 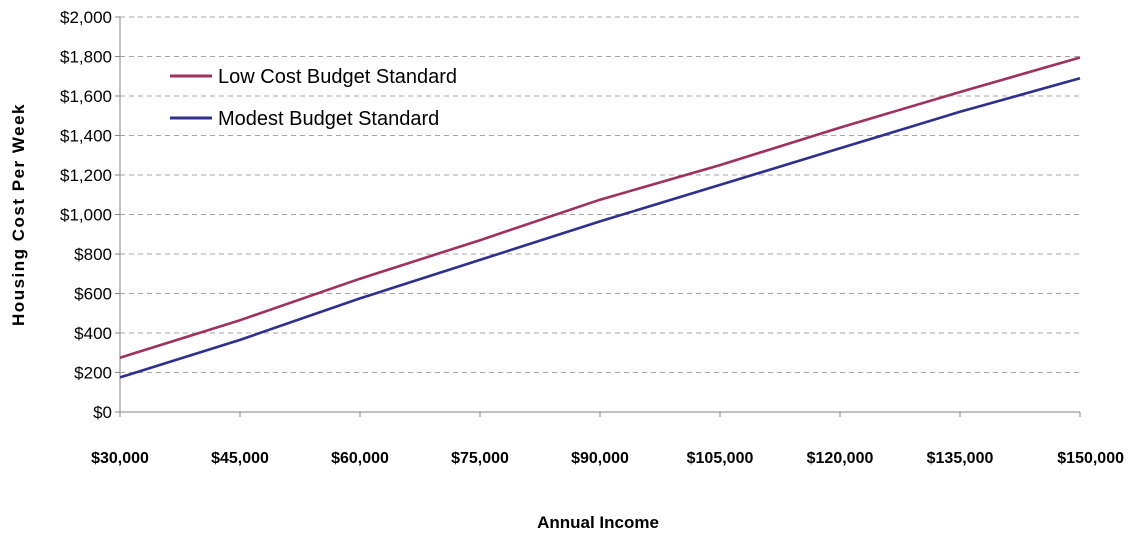 What do you see at coordinates (328, 119) in the screenshot?
I see `legend-label-modest: Modest Budget Standard` at bounding box center [328, 119].